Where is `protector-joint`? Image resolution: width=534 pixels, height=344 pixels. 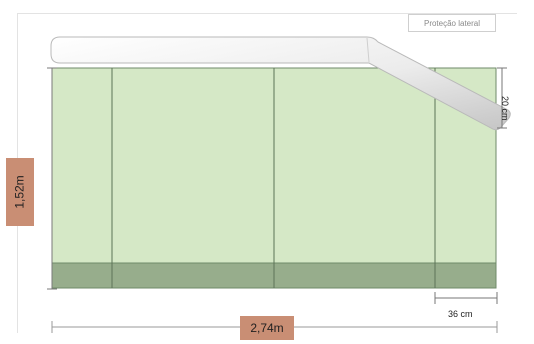
protector-joint is located at coordinates (368, 50).